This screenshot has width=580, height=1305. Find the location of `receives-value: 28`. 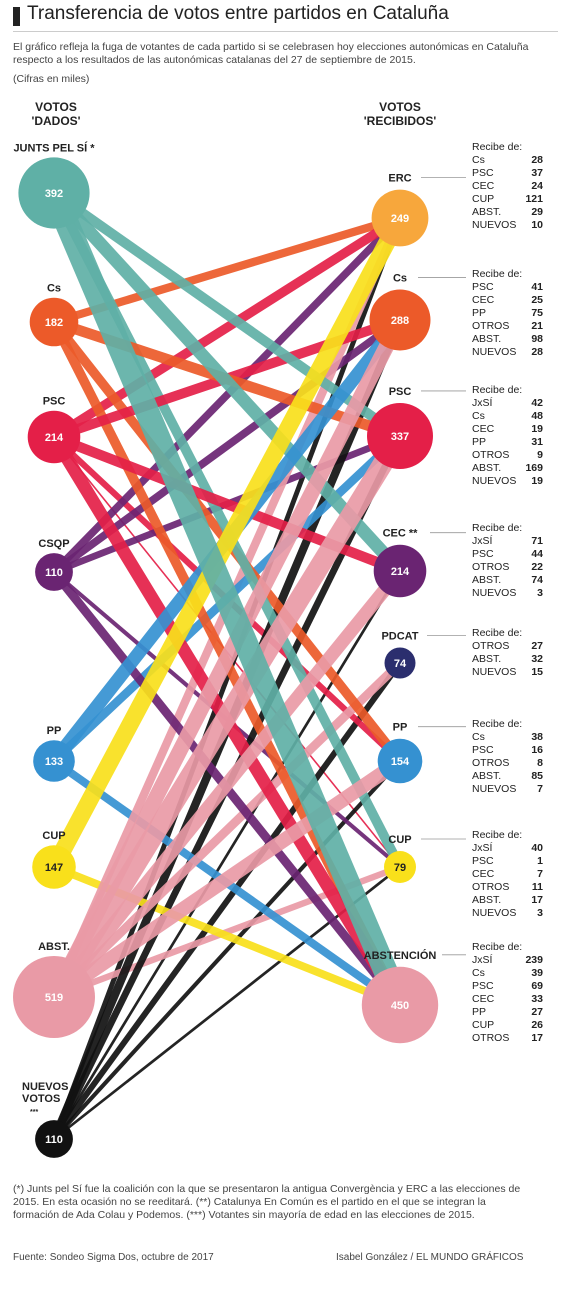

receives-value: 28 is located at coordinates (537, 352).